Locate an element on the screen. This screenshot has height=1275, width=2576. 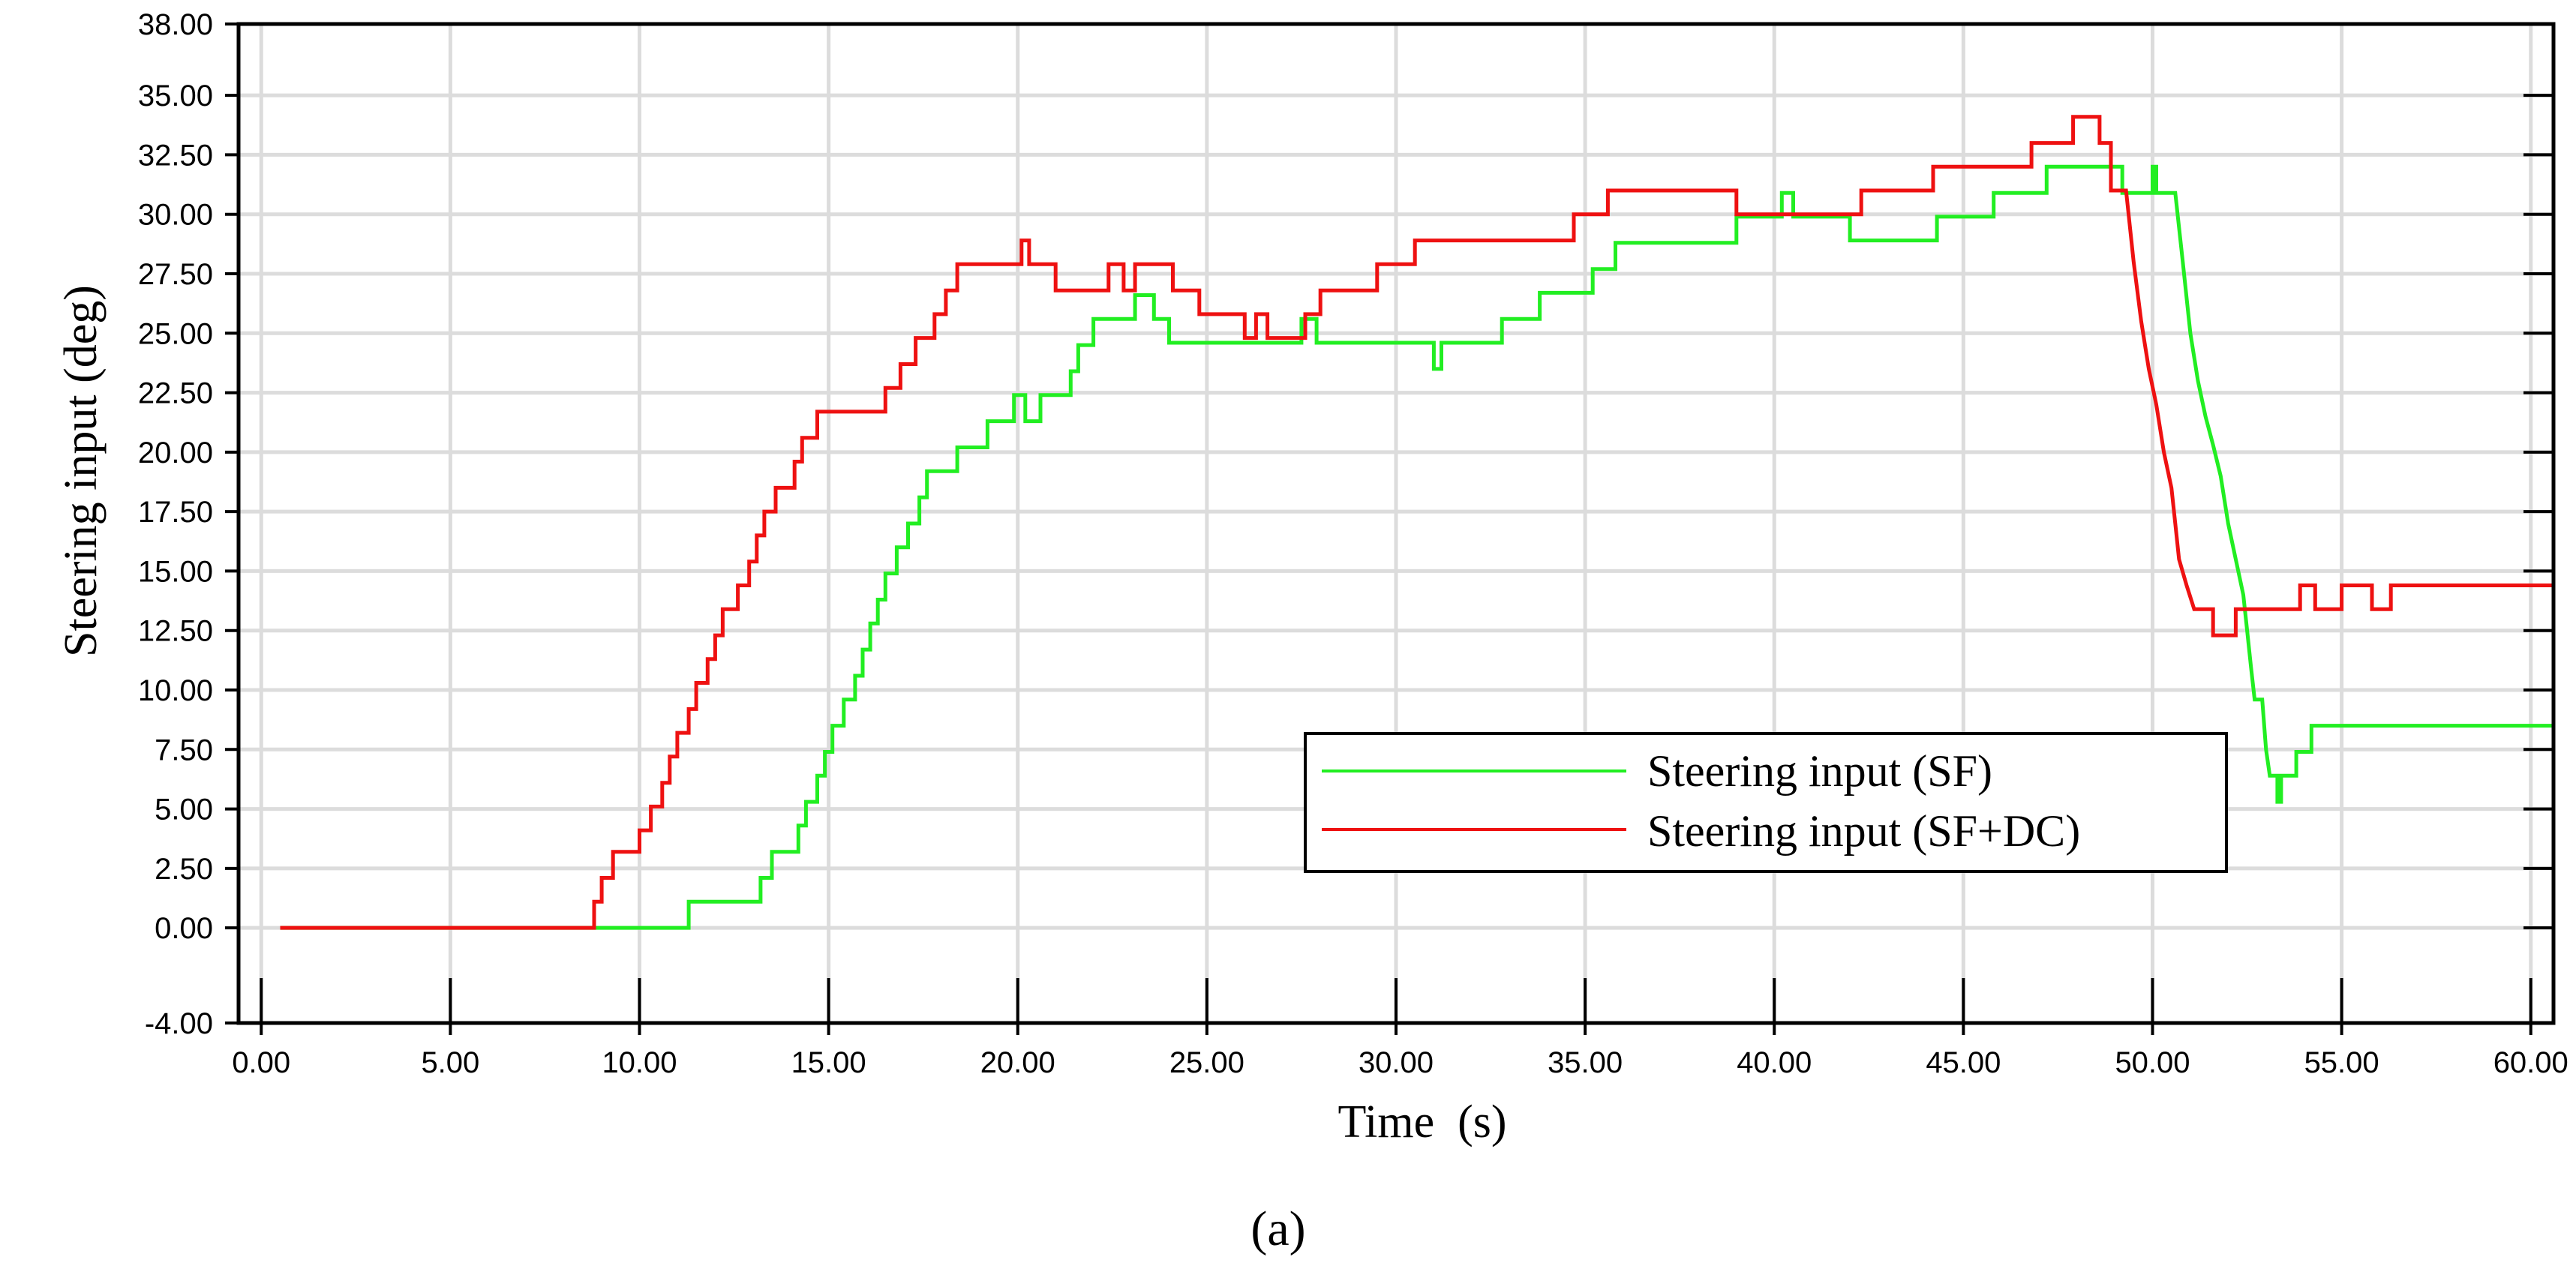
x-tick-label-5: 25.00 is located at coordinates (1206, 1062).